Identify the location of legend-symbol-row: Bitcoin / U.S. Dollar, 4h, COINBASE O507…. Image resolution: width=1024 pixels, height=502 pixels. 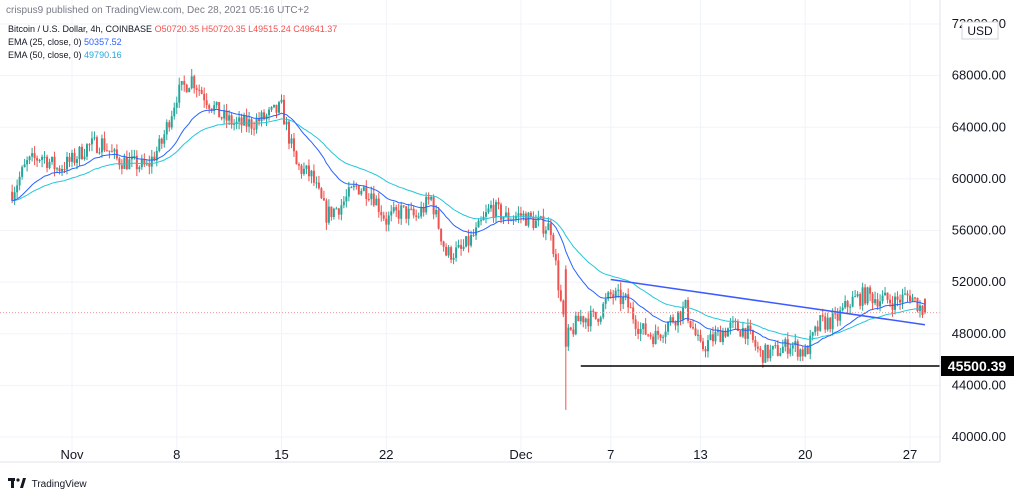
(172, 29).